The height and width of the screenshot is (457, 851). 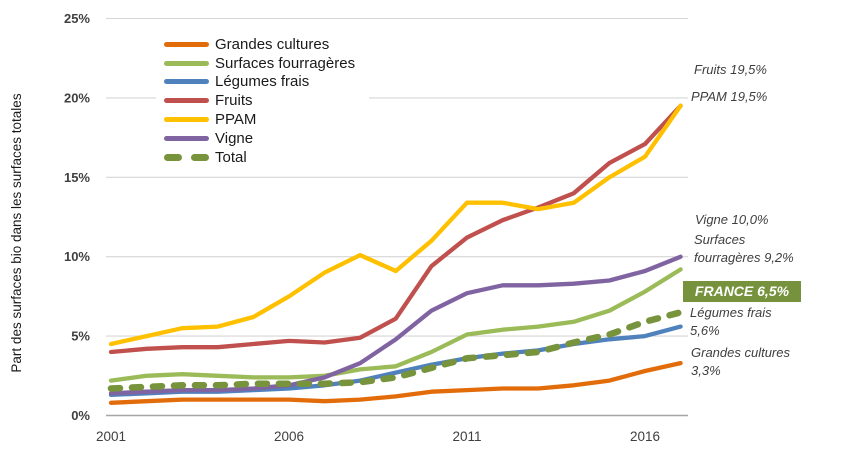 I want to click on annotation-france-highlight: FRANCE 6,5%, so click(x=742, y=291).